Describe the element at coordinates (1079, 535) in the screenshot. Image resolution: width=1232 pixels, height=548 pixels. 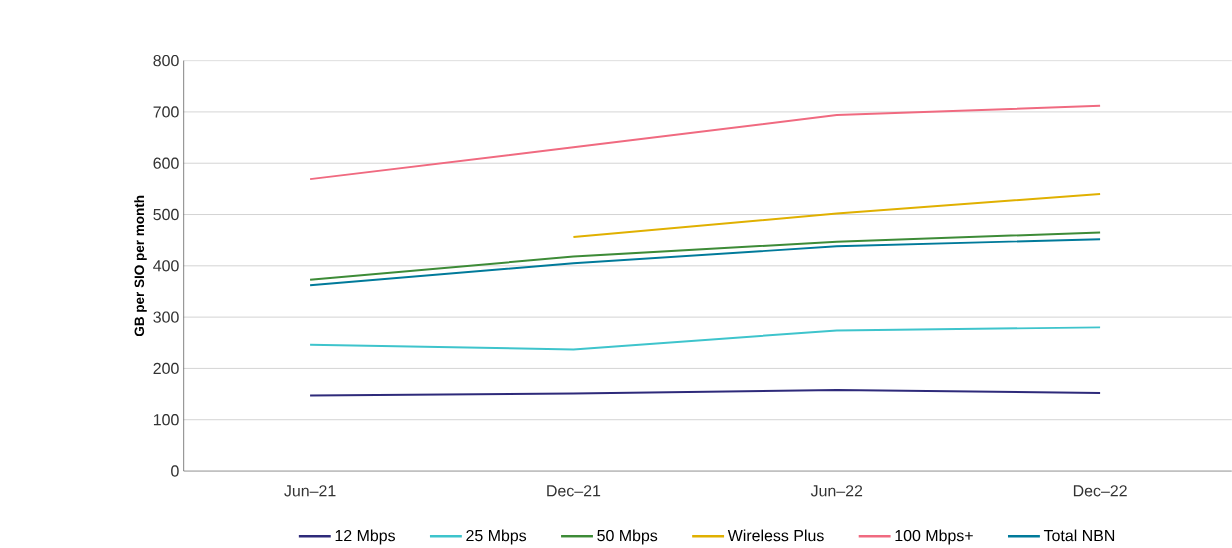
I see `legend-label: Total NBN` at that location.